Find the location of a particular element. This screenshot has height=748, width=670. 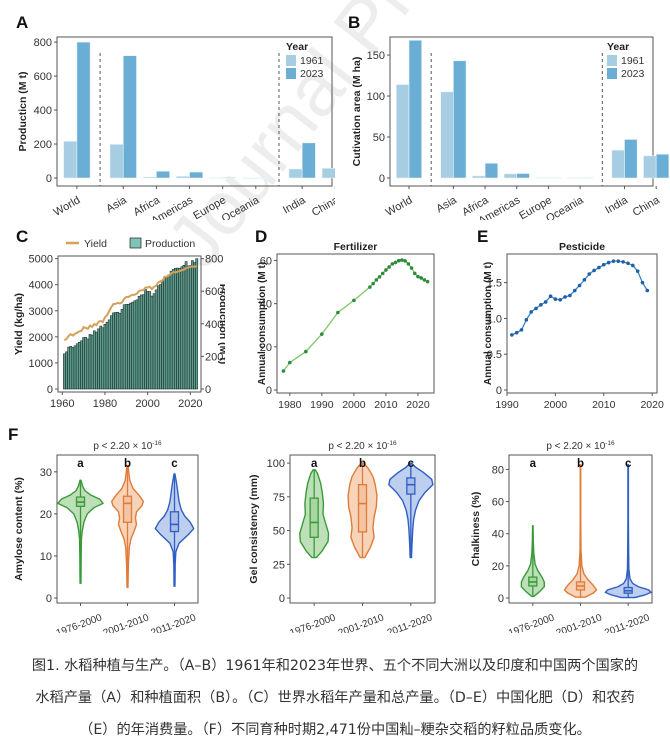

bar-production-2004 is located at coordinates (156, 339).